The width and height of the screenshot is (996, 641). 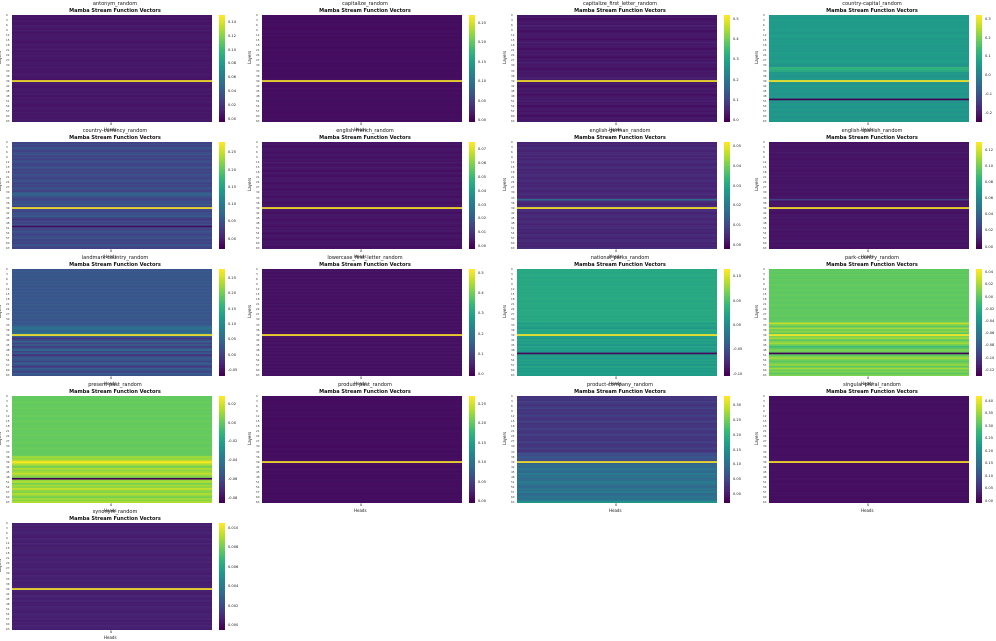 What do you see at coordinates (513, 35) in the screenshot?
I see `y-tick-label: 12` at bounding box center [513, 35].